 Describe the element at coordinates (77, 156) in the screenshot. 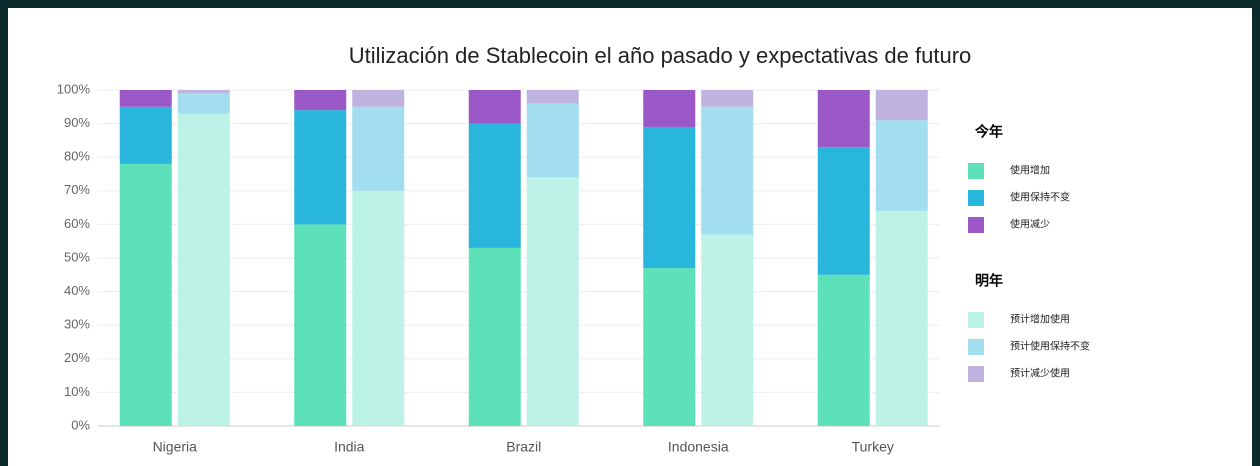

I see `y-tick-label: 80%` at that location.